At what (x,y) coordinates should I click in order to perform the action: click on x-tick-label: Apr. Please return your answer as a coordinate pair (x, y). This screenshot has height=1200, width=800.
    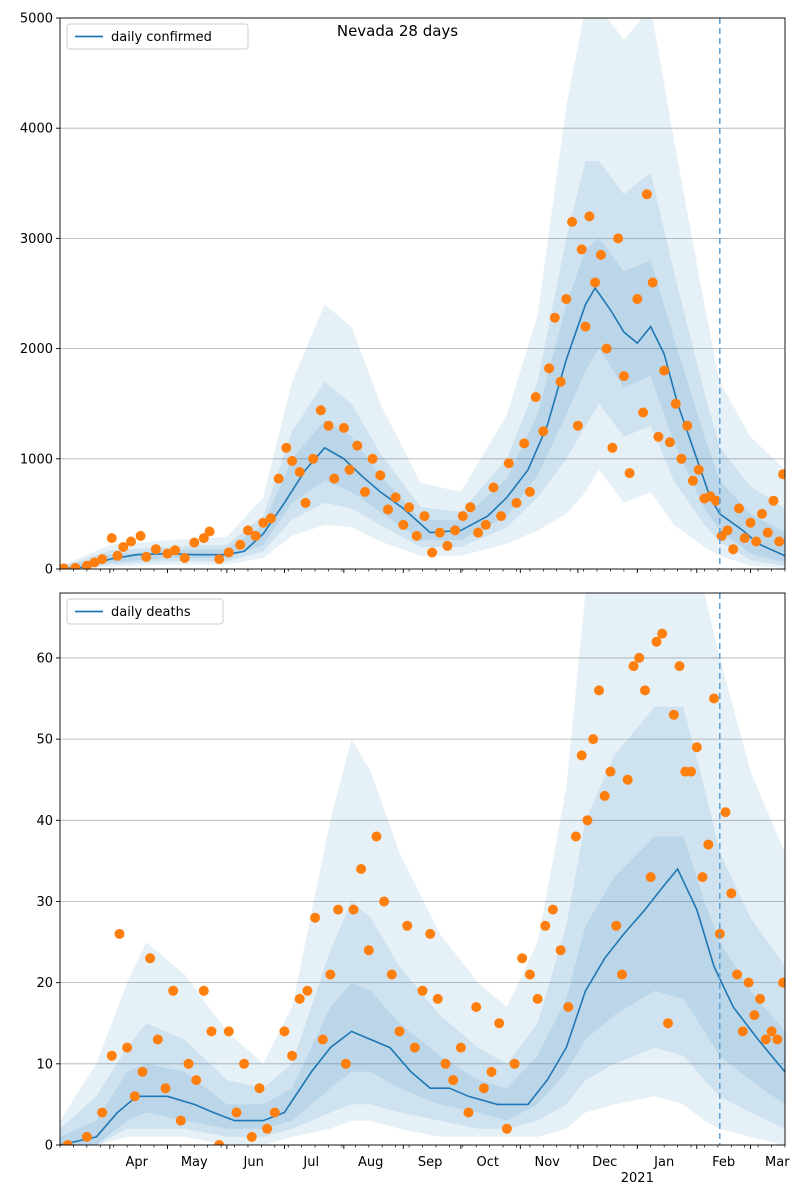
    Looking at the image, I should click on (136, 1162).